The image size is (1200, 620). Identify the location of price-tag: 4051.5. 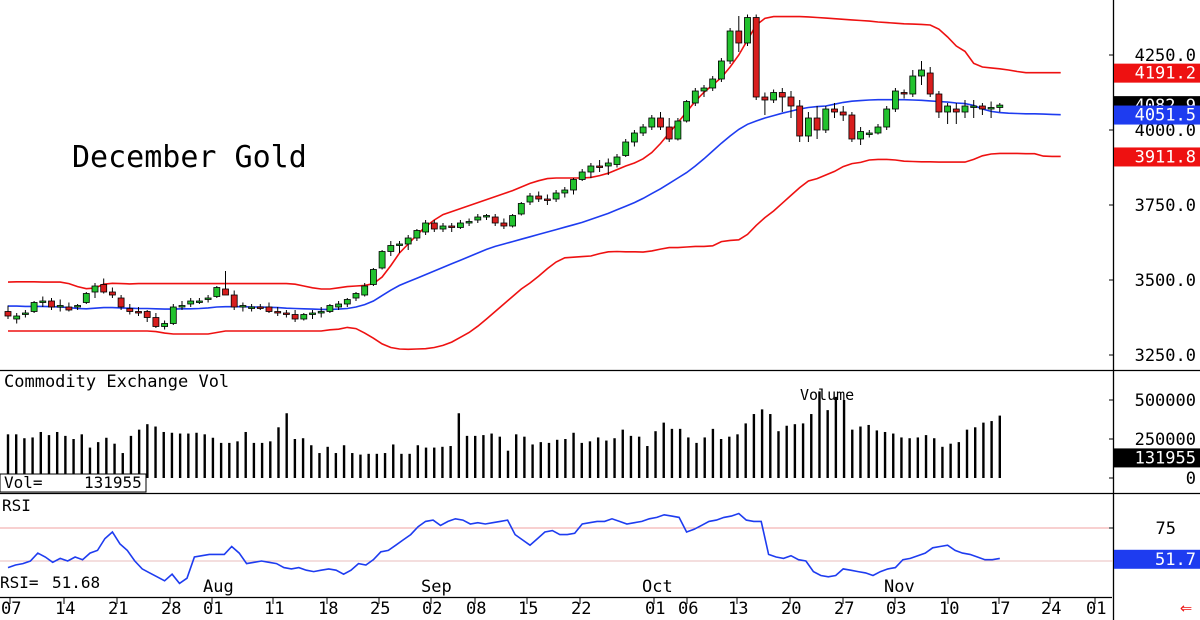
(1157, 115).